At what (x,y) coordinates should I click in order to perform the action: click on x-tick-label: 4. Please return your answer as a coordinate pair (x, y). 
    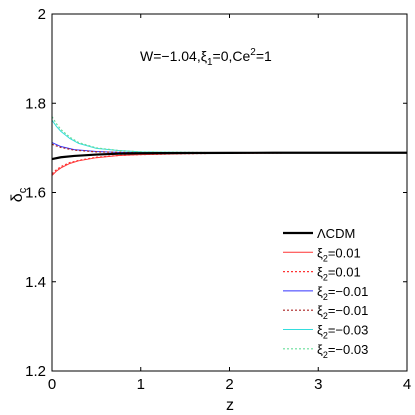
    Looking at the image, I should click on (407, 384).